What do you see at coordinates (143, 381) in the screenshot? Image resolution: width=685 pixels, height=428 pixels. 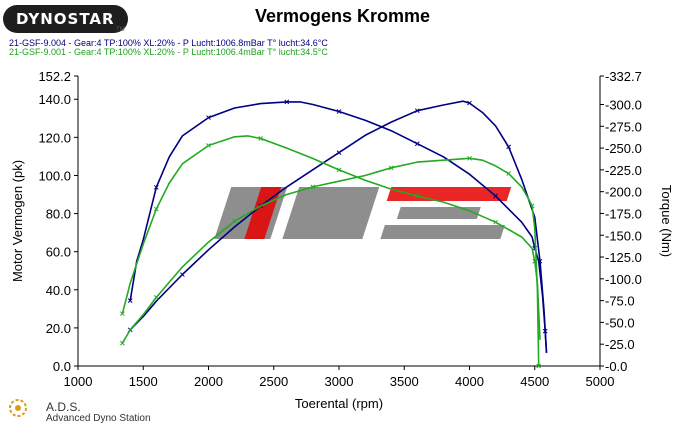 I see `x-tick-label: 1500` at bounding box center [143, 381].